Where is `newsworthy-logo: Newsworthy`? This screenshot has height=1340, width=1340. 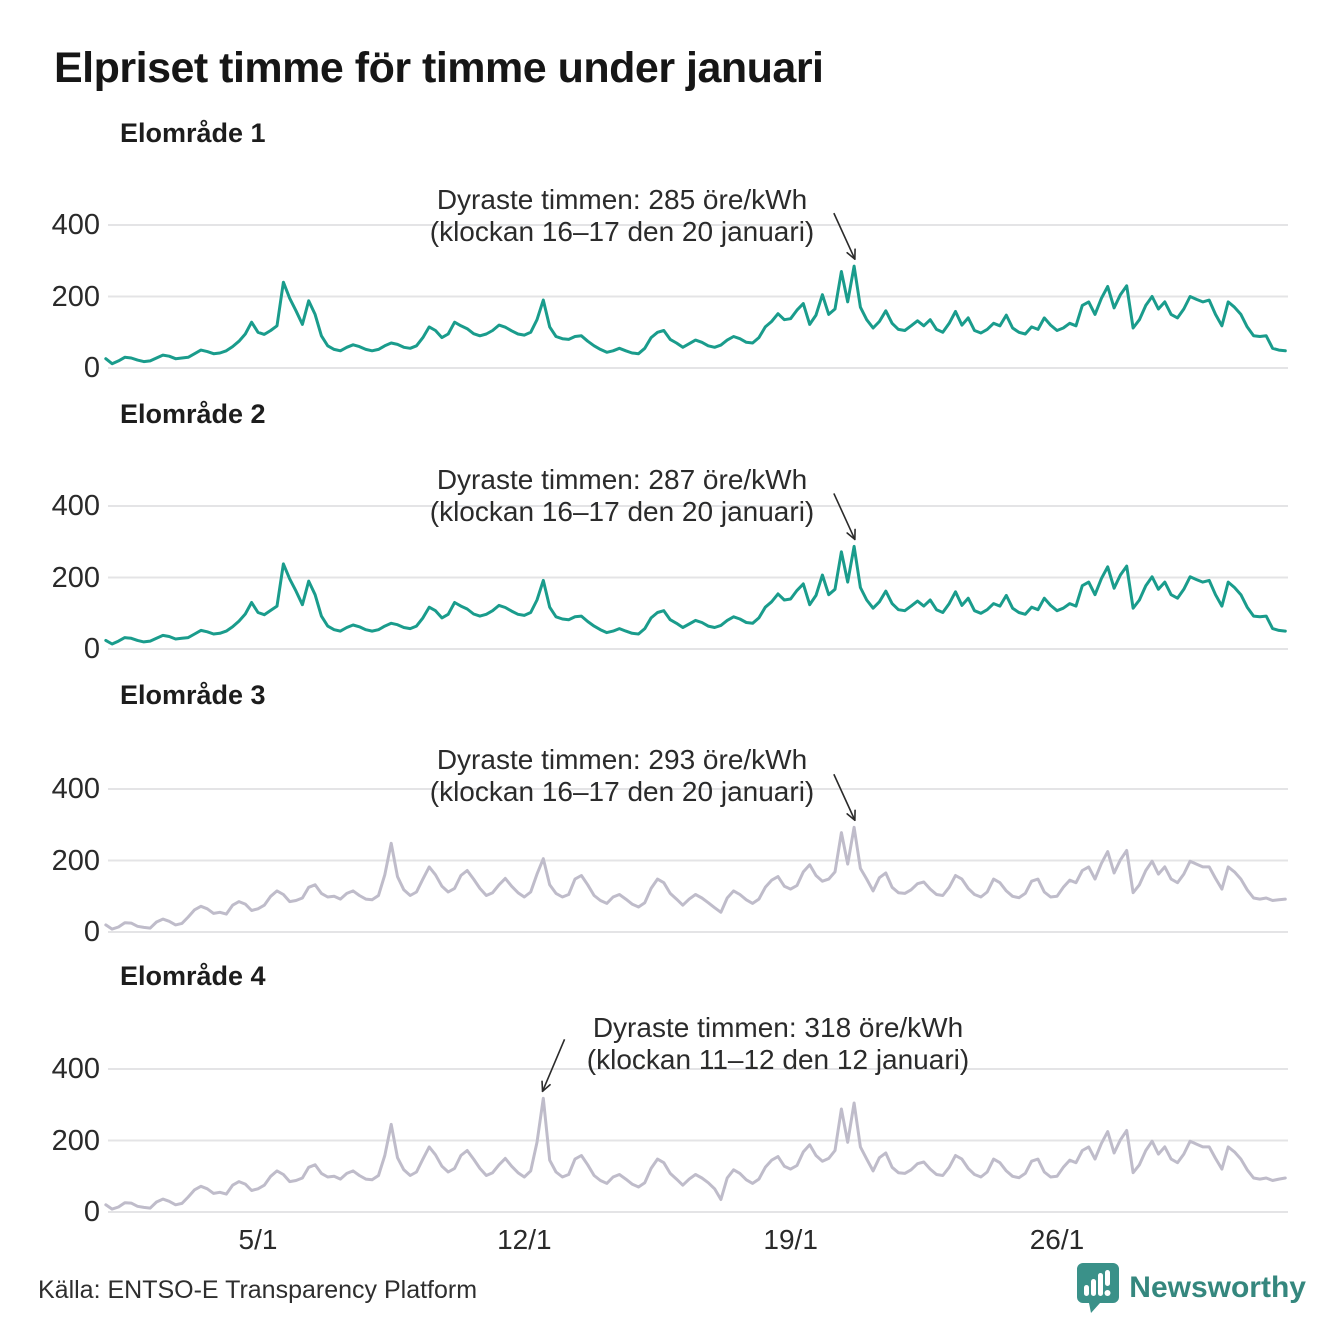
newsworthy-logo: Newsworthy is located at coordinates (1191, 1288).